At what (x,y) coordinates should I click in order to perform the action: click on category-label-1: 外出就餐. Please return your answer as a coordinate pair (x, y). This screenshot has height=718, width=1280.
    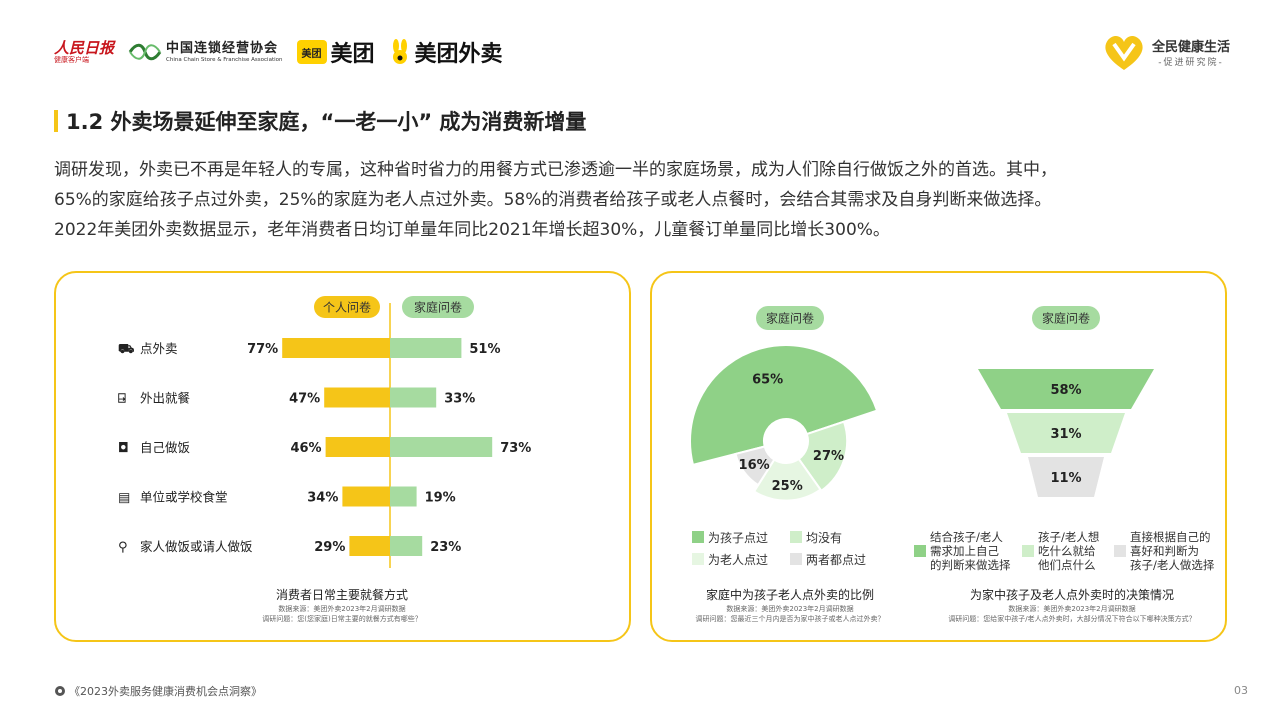
    Looking at the image, I should click on (165, 398).